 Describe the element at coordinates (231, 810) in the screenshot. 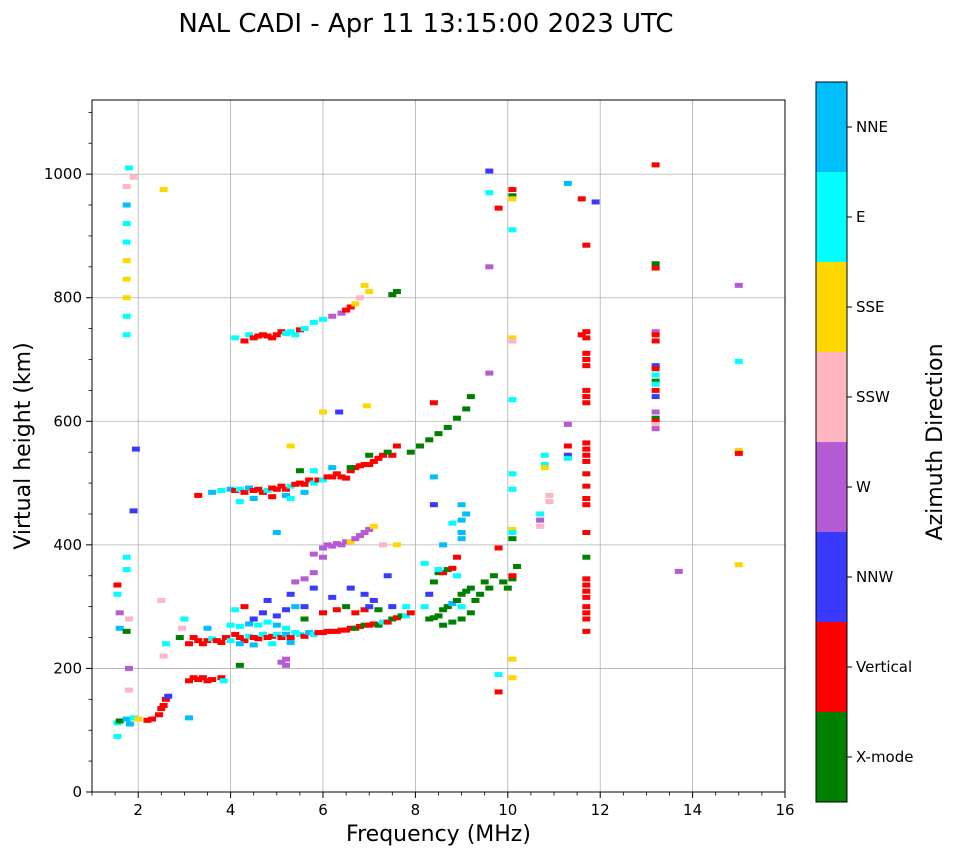

I see `x-tick-label: 4` at that location.